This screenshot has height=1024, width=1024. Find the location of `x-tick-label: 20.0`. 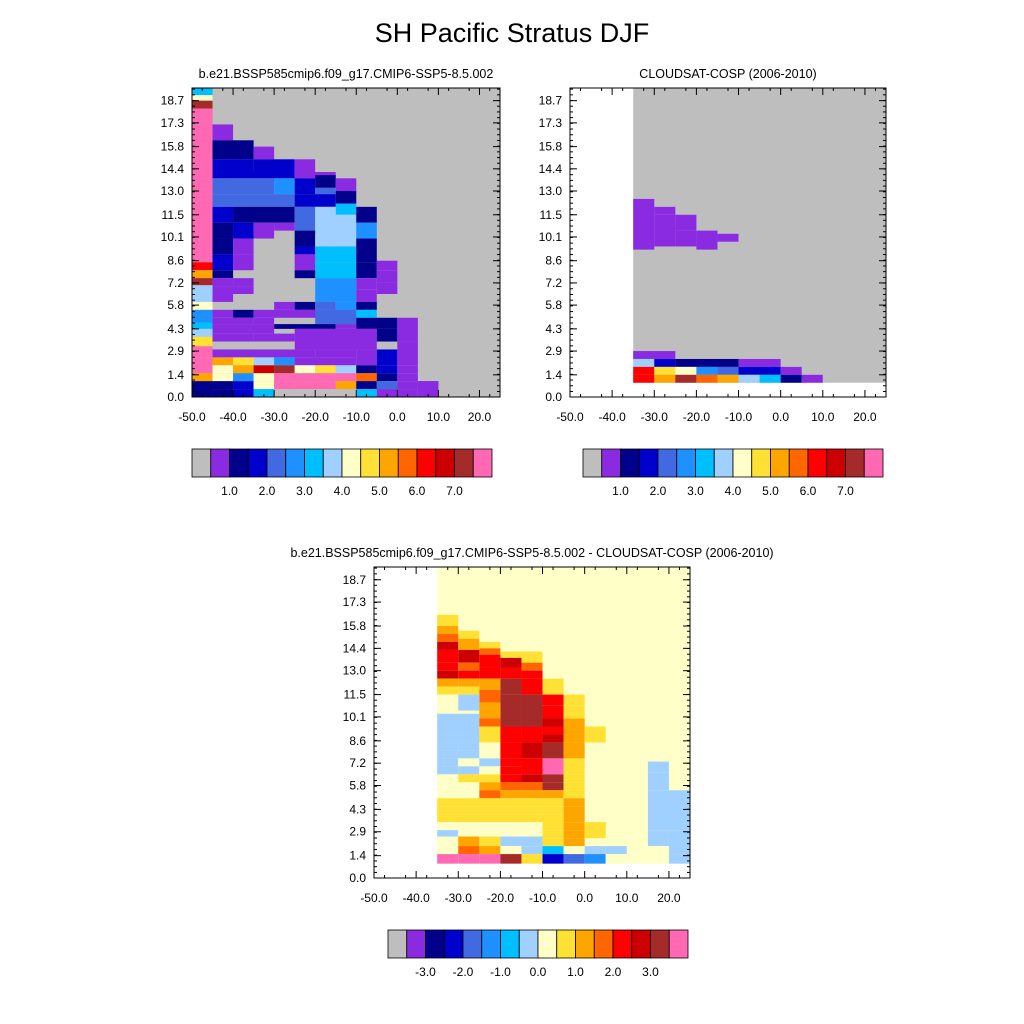

x-tick-label: 20.0 is located at coordinates (669, 898).